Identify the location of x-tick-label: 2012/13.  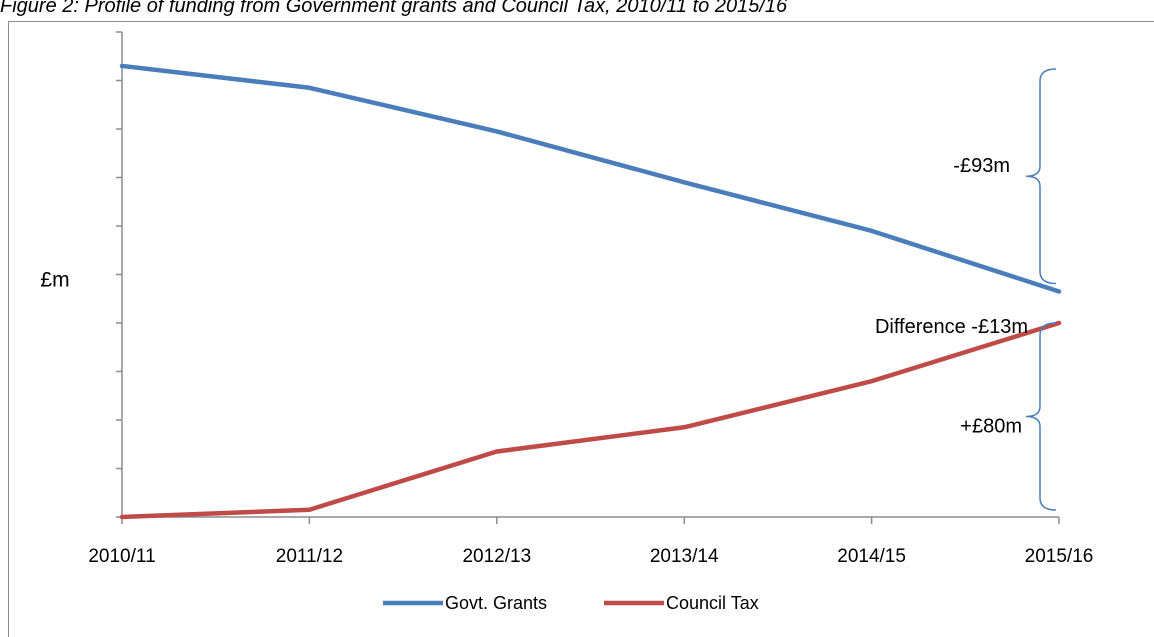
(496, 556).